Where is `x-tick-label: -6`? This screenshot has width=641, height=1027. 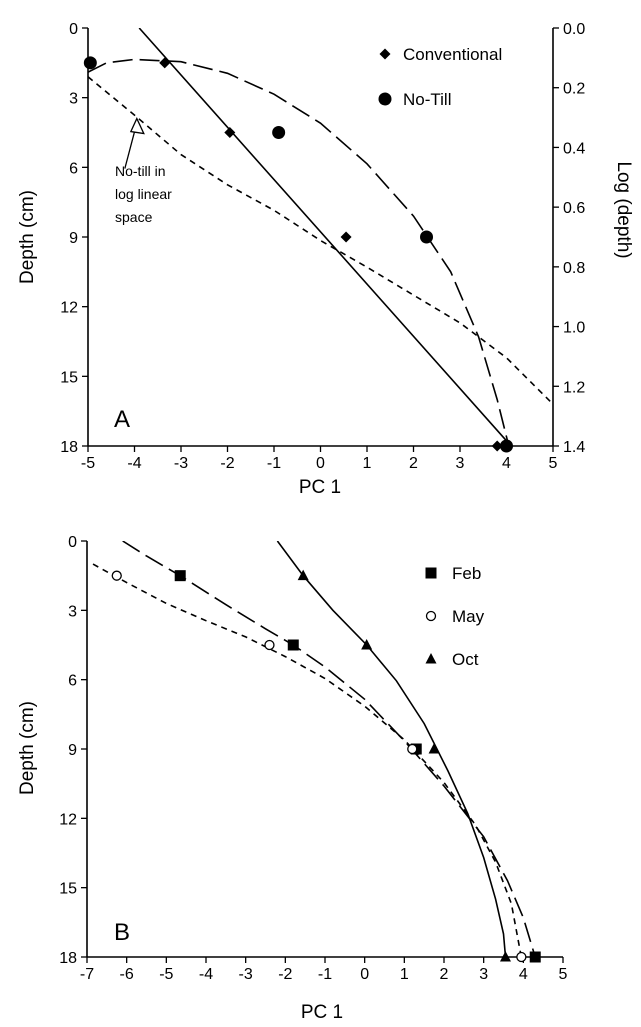
x-tick-label: -6 is located at coordinates (127, 974).